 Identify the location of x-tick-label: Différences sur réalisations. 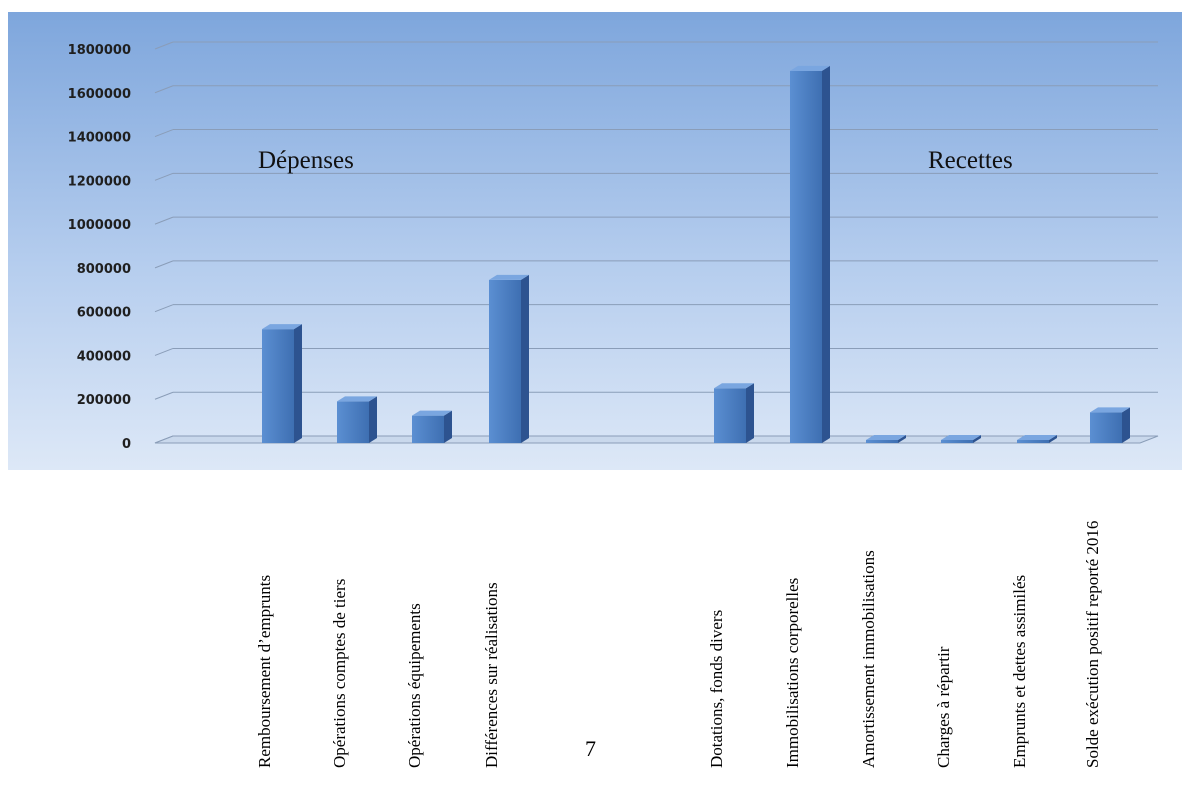
(491, 675).